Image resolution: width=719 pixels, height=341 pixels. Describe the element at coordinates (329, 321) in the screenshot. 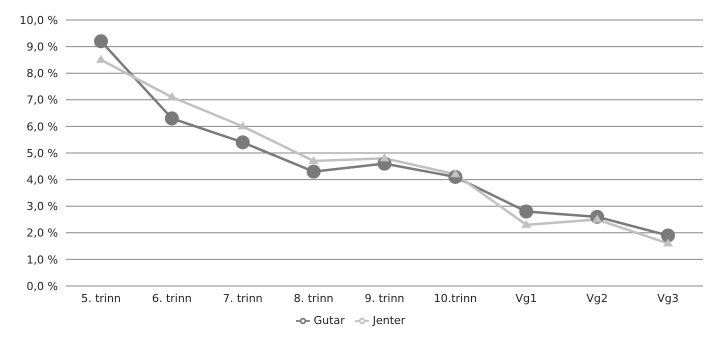

I see `legend-label: Gutar` at that location.